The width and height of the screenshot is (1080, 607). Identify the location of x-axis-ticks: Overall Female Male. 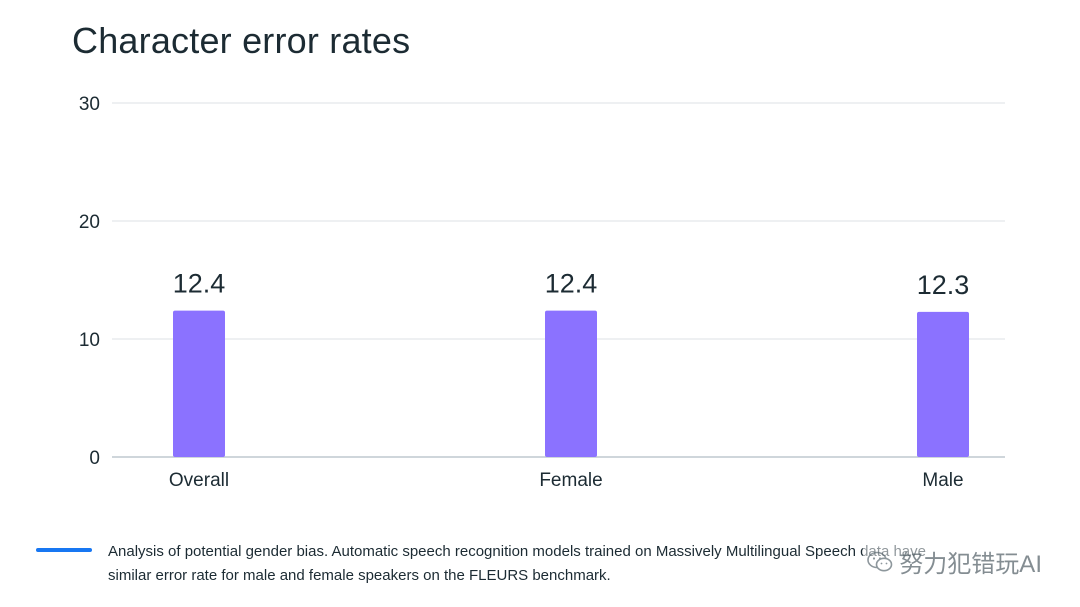
(566, 480).